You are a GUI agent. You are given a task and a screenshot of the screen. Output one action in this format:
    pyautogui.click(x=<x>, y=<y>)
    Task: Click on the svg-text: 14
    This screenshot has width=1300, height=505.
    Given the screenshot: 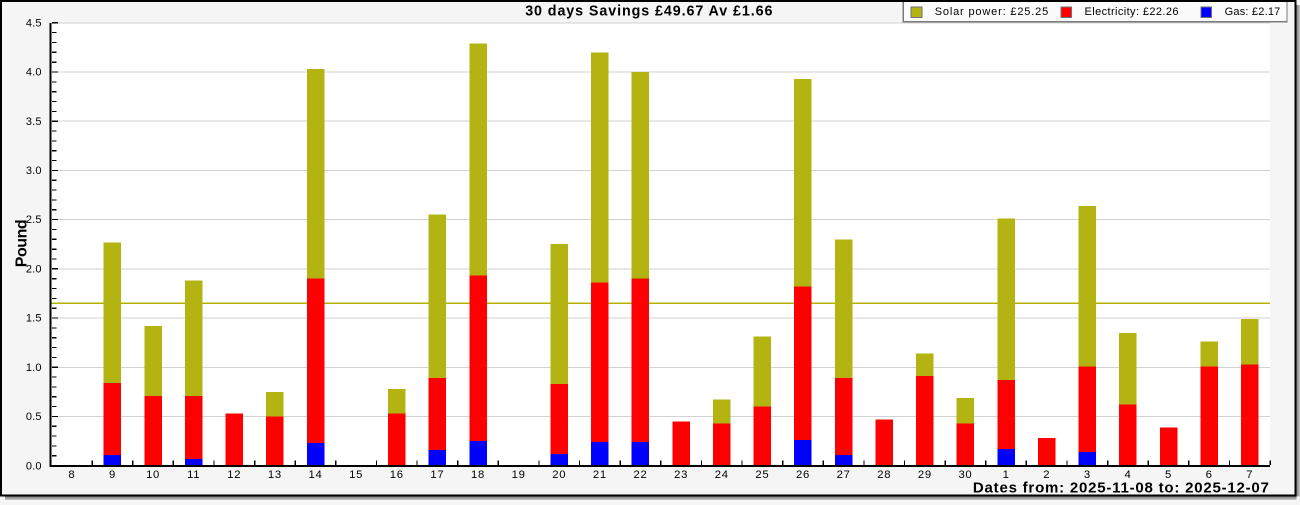 What is the action you would take?
    pyautogui.click(x=316, y=475)
    